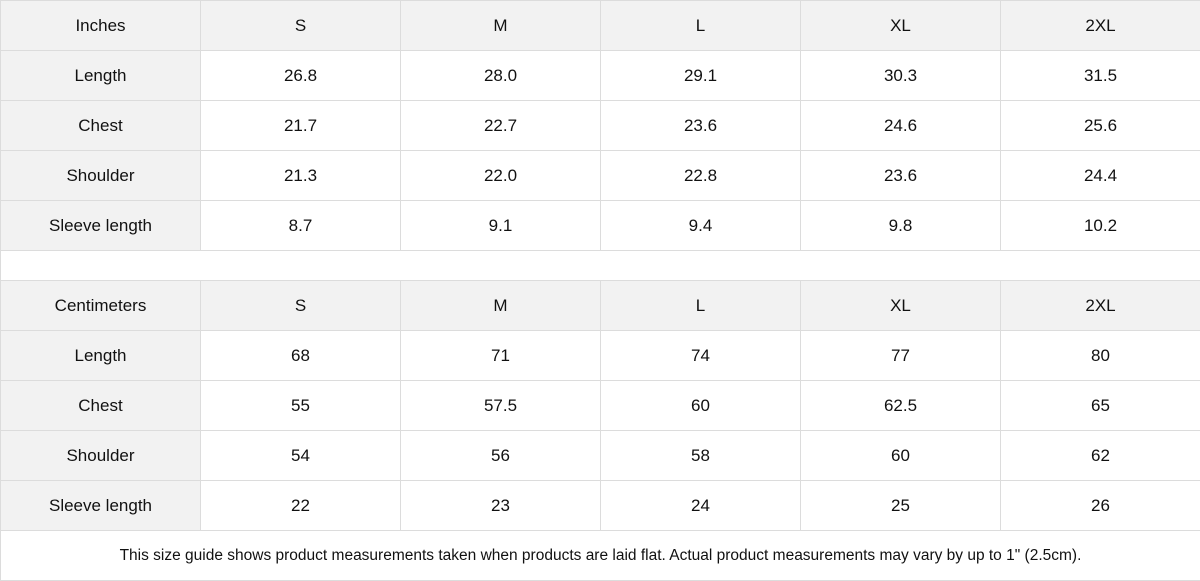 The height and width of the screenshot is (581, 1200). Describe the element at coordinates (701, 76) in the screenshot. I see `measurement-value: 29.1` at that location.